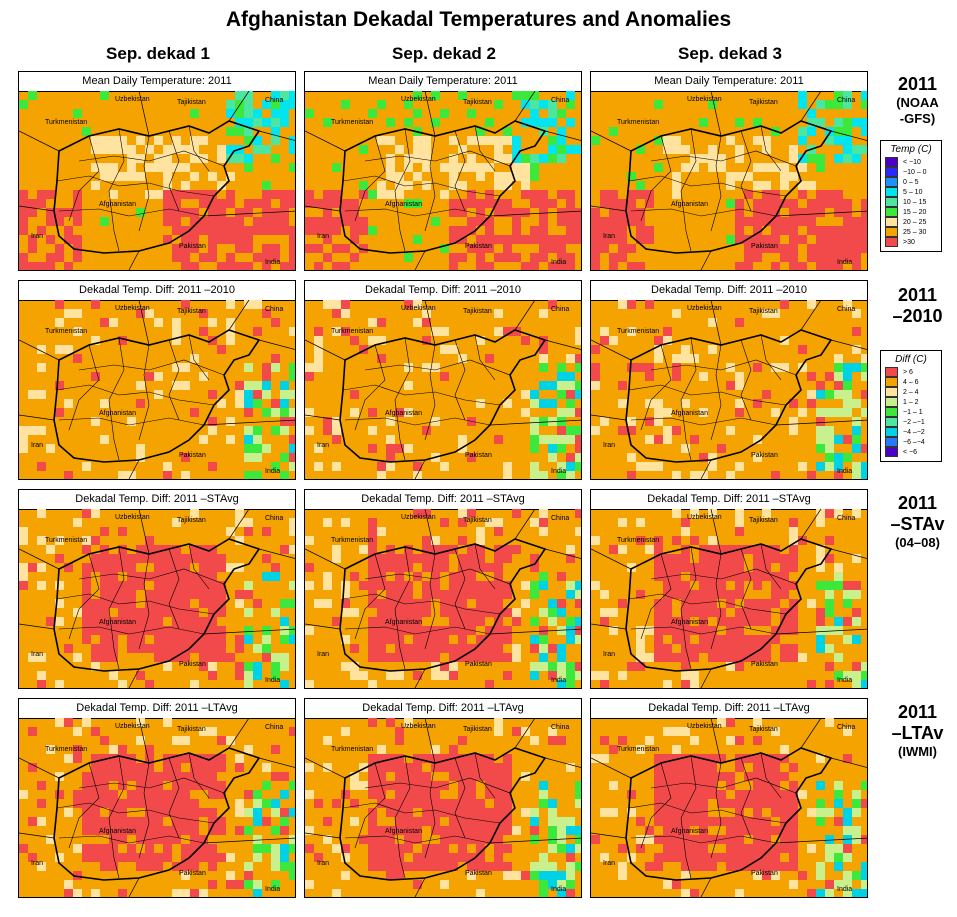  I want to click on province-boundary, so click(370, 805).